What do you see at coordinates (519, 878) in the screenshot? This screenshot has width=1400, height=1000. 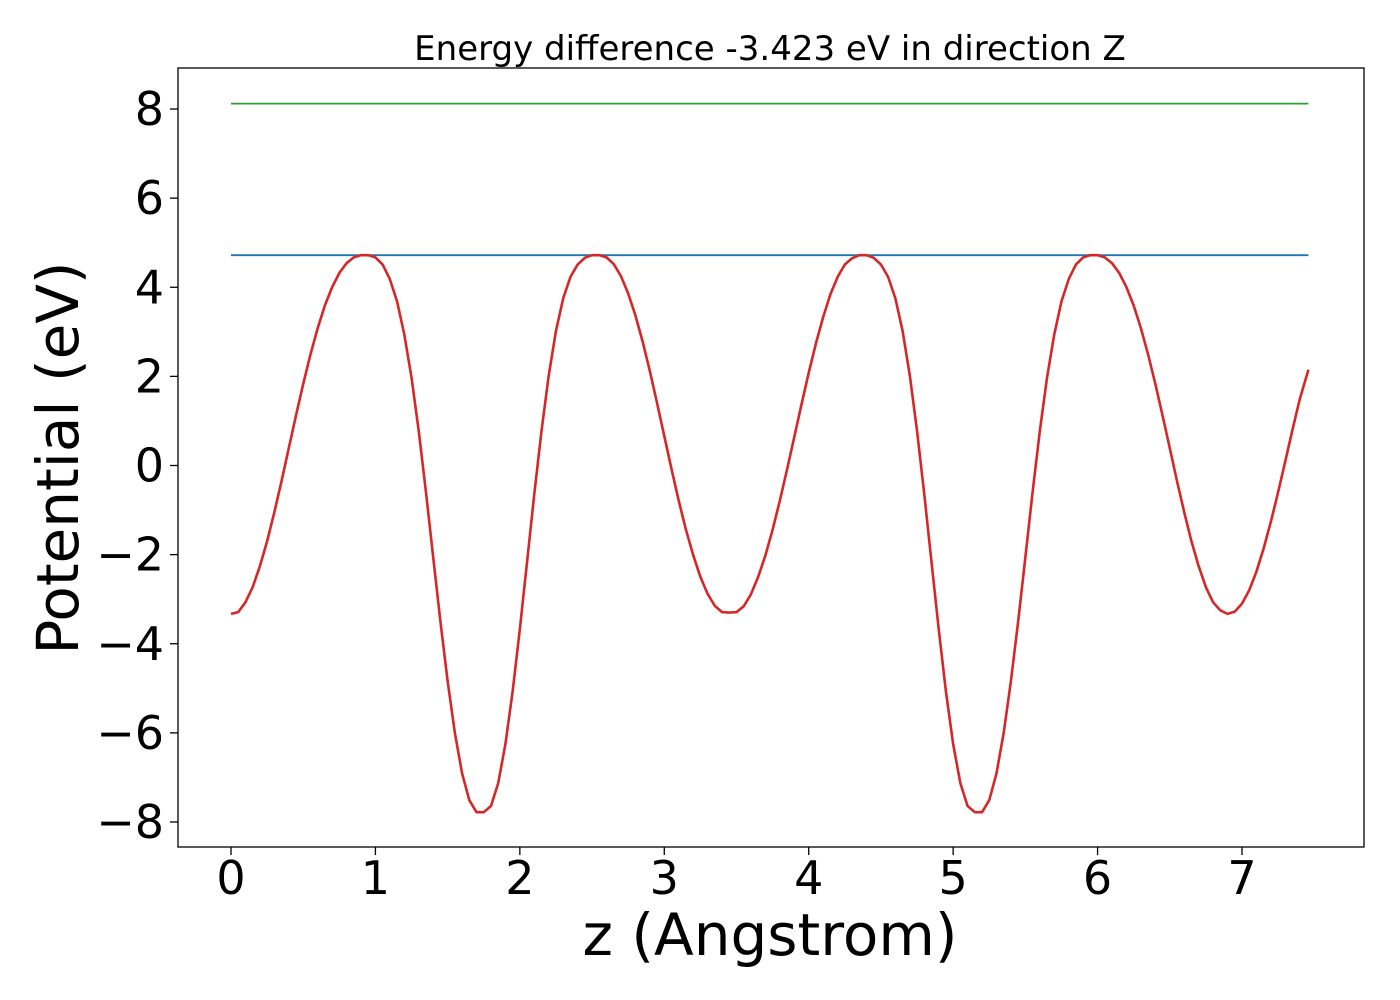 I see `x-tick-label: 2` at bounding box center [519, 878].